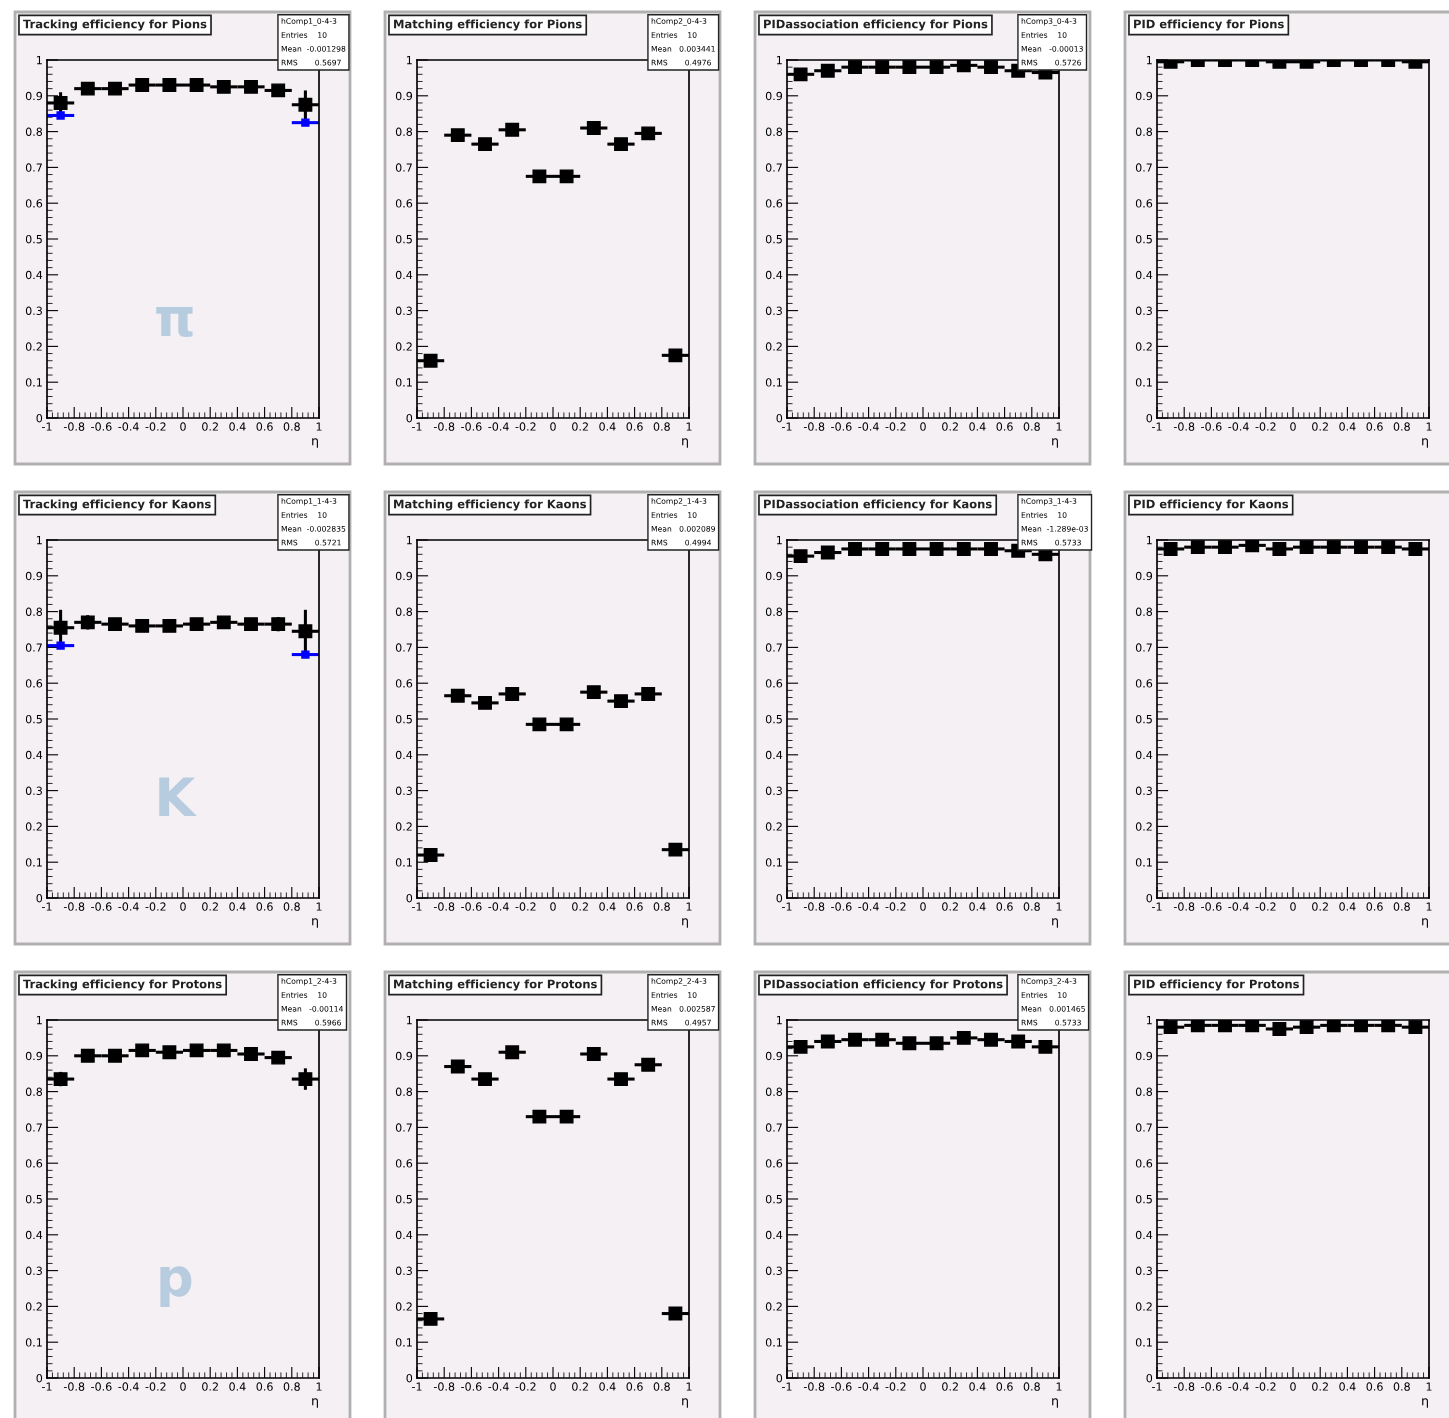  What do you see at coordinates (878, 505) in the screenshot?
I see `chart-title: PIDassociation efficiency for Kaons` at bounding box center [878, 505].